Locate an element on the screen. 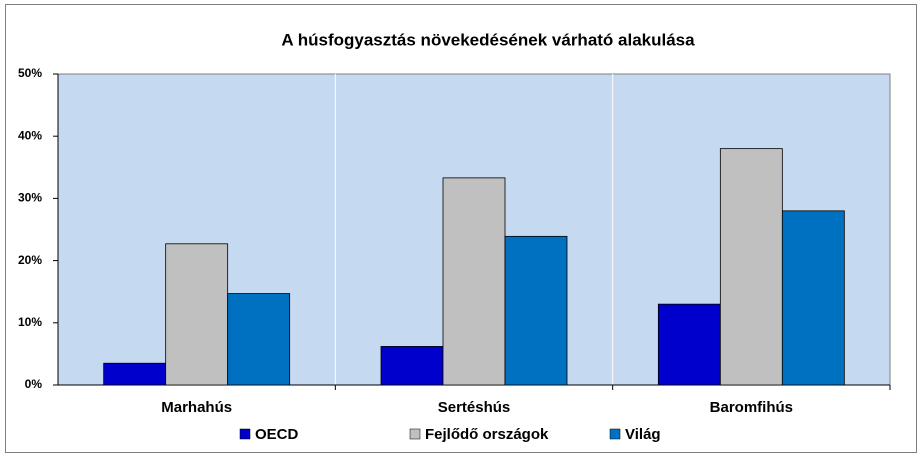 The height and width of the screenshot is (455, 922). y-tick-label: 10% is located at coordinates (30, 322).